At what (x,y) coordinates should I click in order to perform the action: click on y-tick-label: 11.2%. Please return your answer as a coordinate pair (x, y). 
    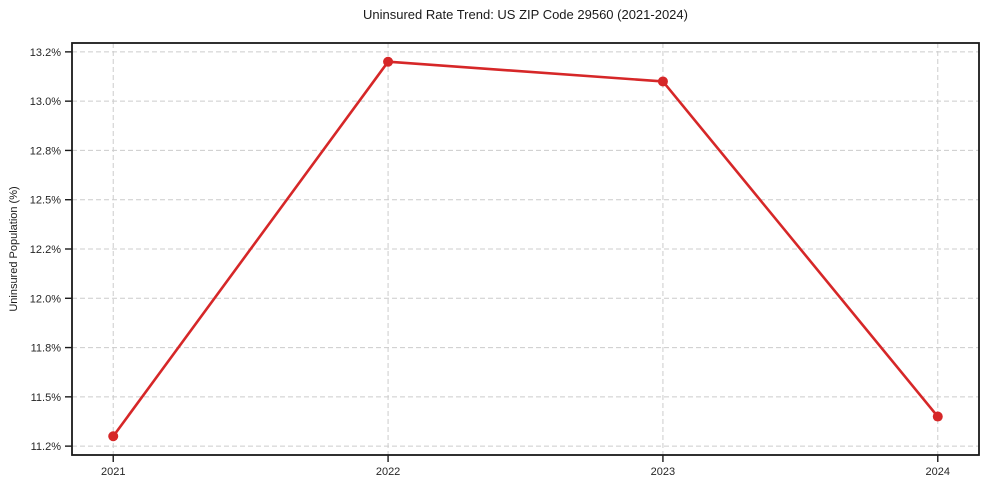
    Looking at the image, I should click on (46, 447).